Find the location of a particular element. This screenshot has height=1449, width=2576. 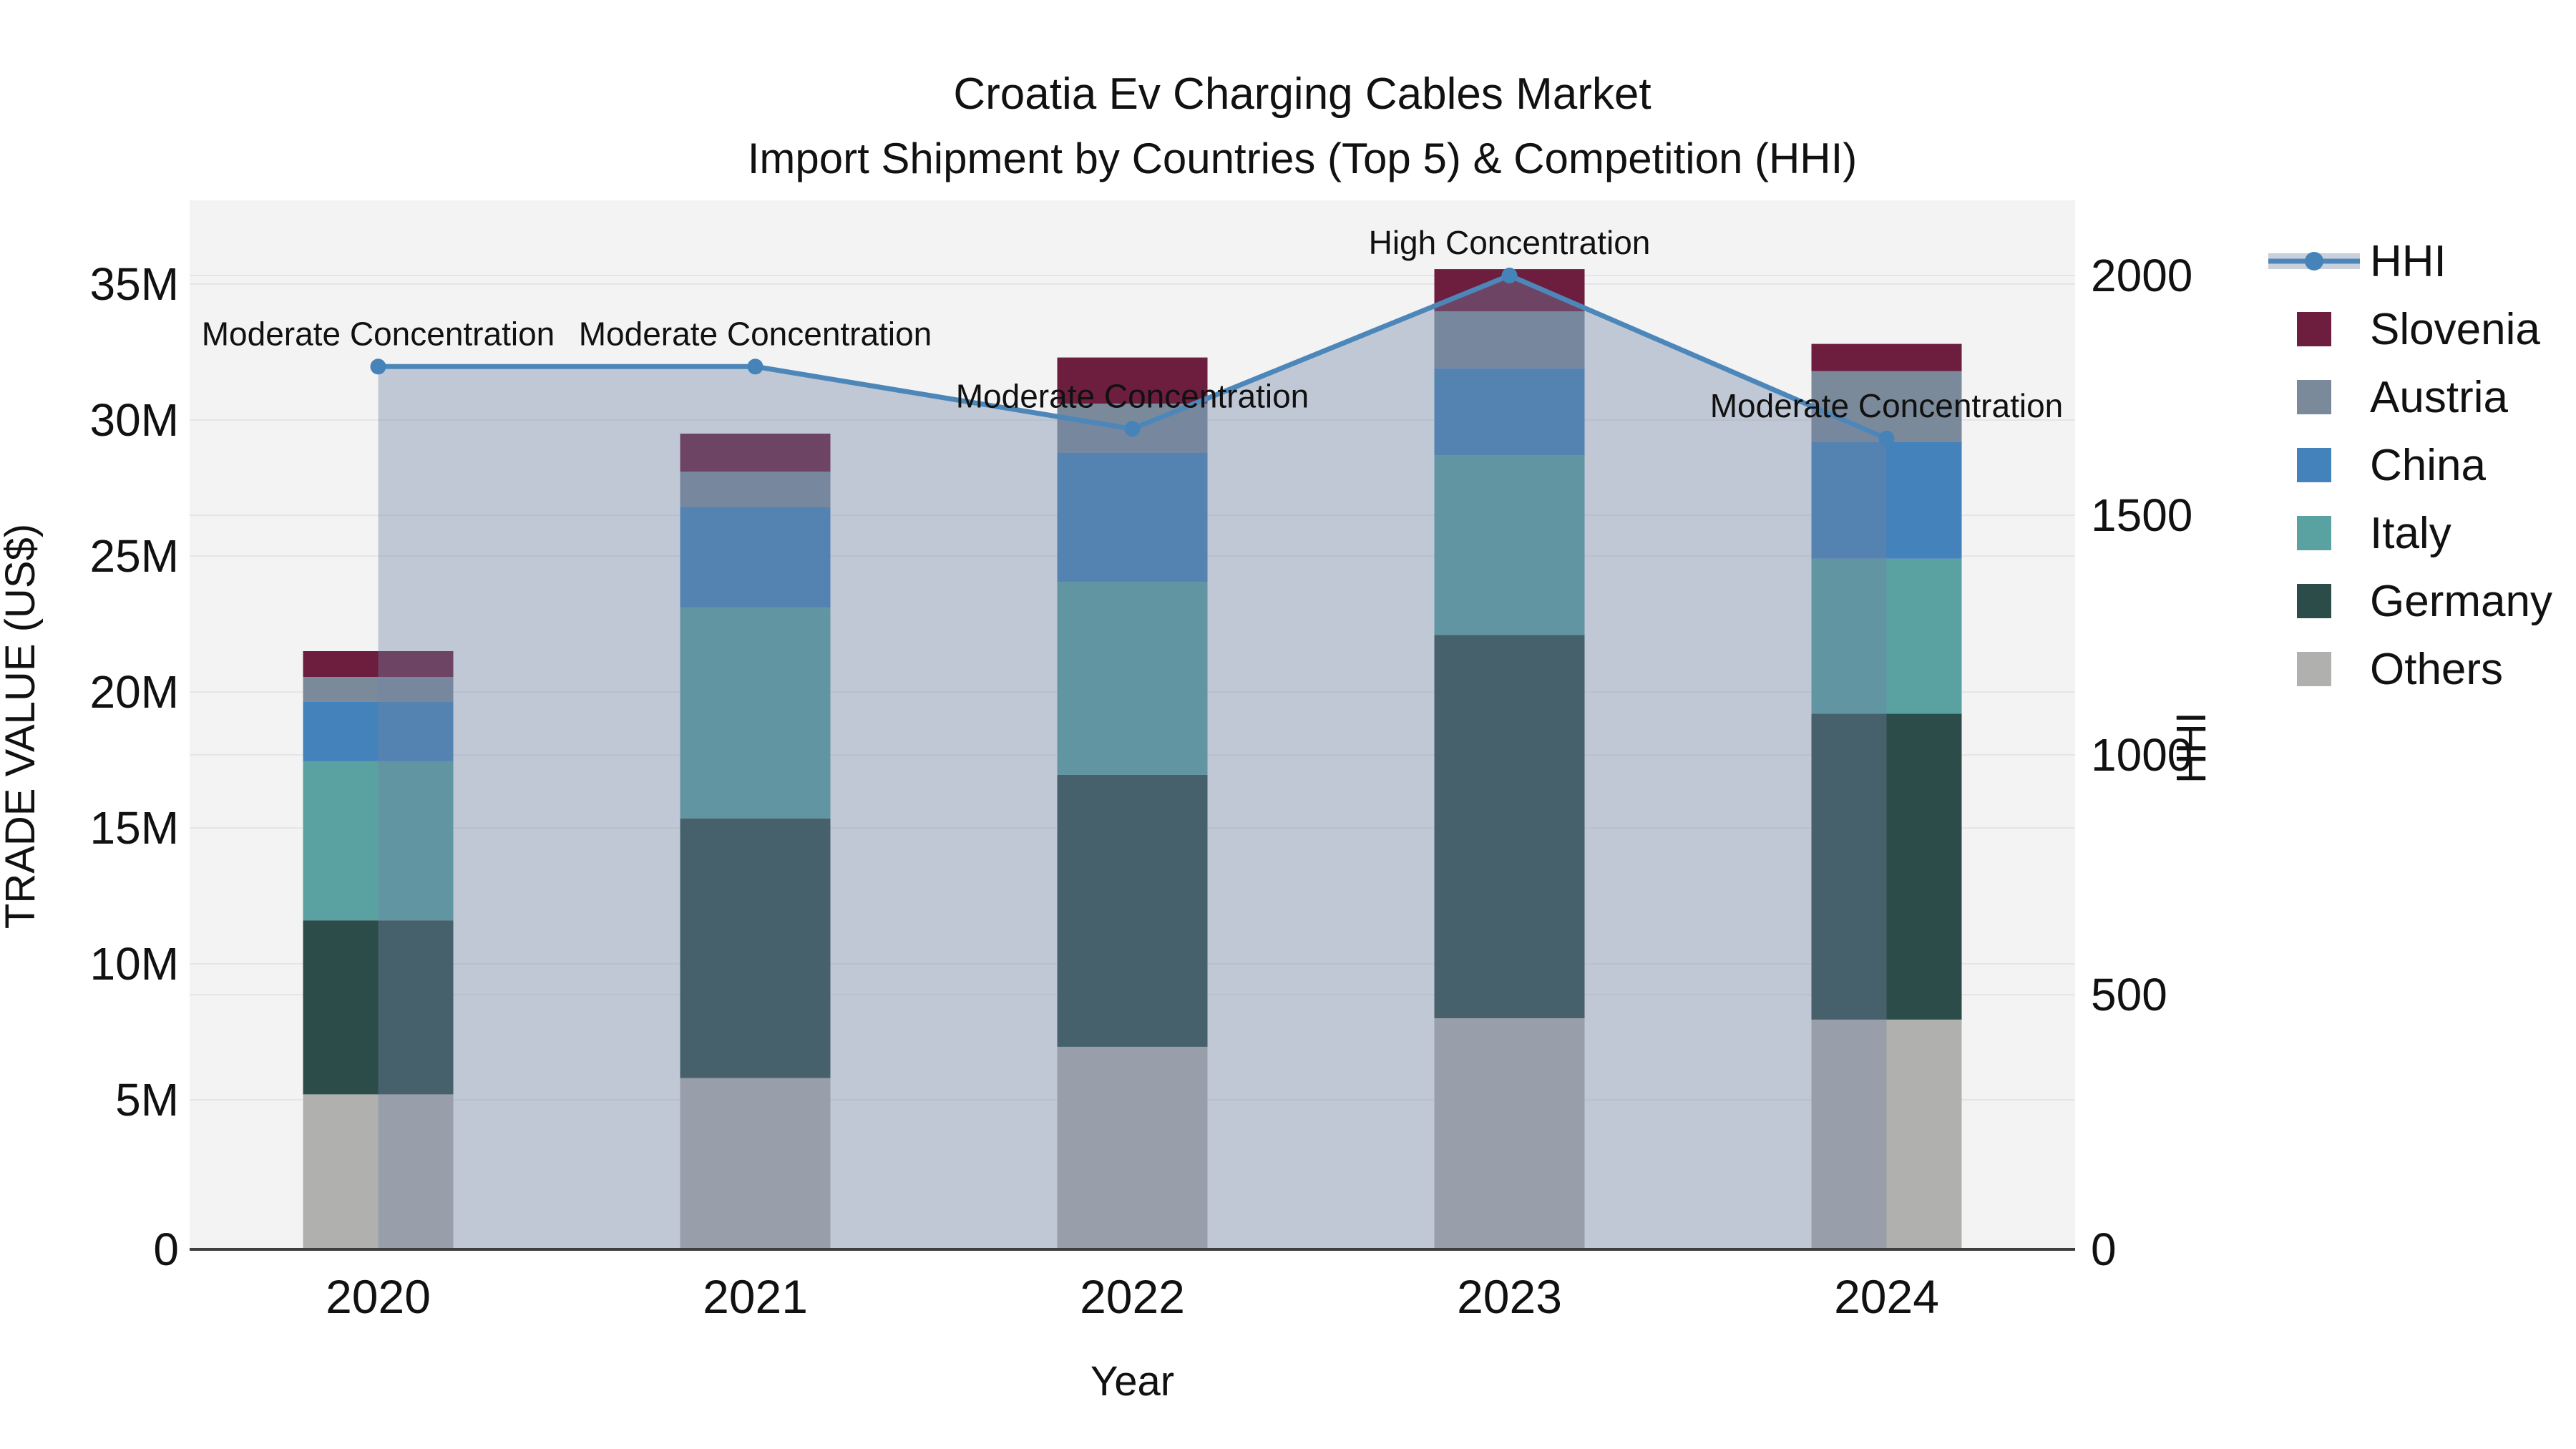

legend-item-china: China is located at coordinates (2392, 465).